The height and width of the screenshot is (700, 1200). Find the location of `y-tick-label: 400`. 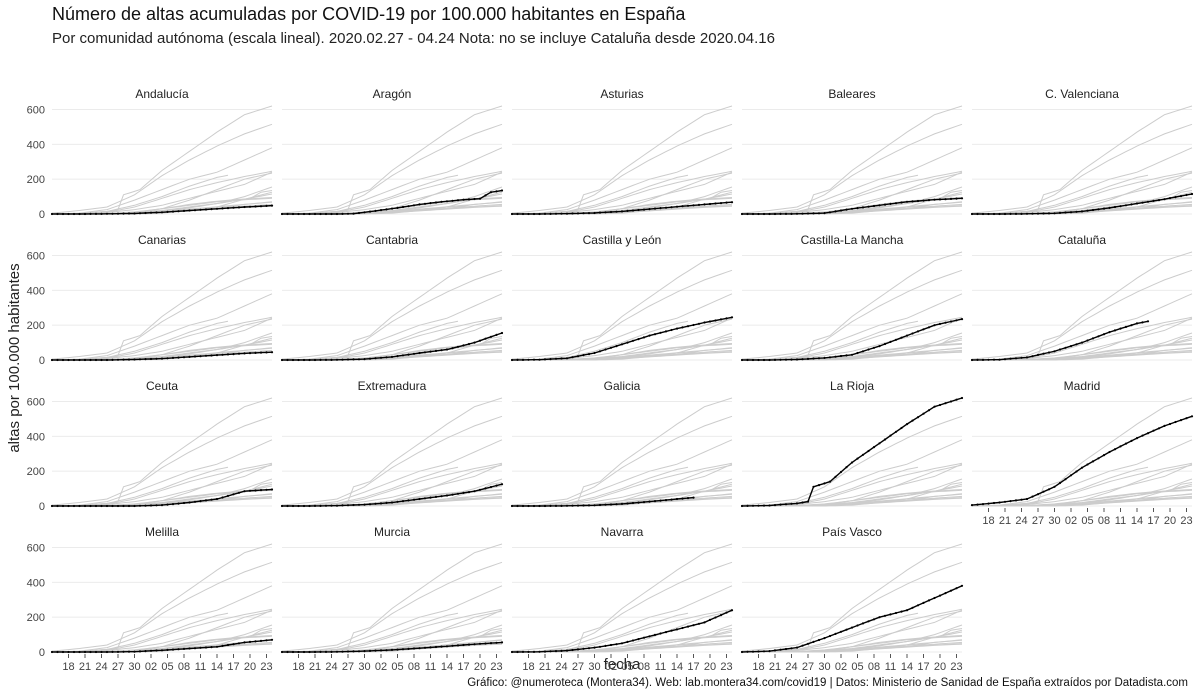

y-tick-label: 400 is located at coordinates (36, 291).